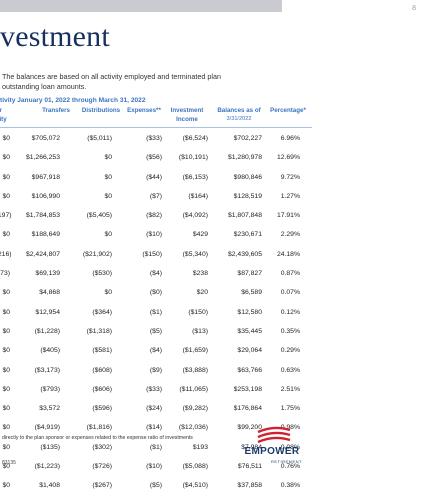 The image size is (426, 496). Describe the element at coordinates (290, 467) in the screenshot. I see `table-cell: 0.76%` at that location.